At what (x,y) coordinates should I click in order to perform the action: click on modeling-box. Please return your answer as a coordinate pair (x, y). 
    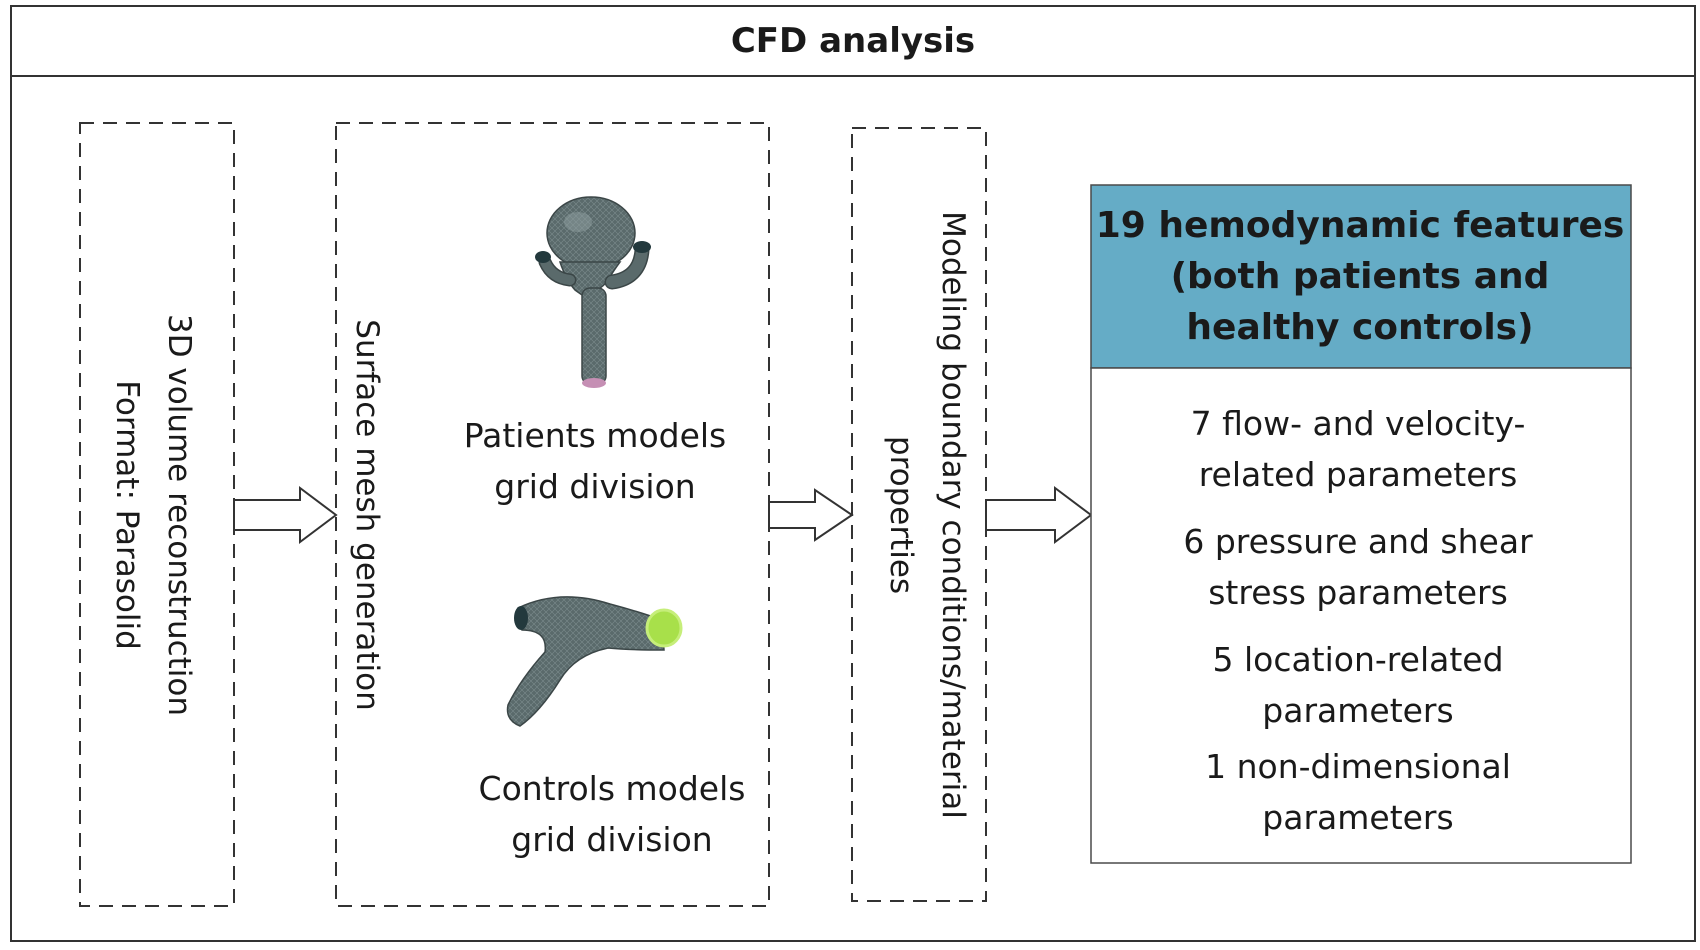
    Looking at the image, I should click on (919, 514).